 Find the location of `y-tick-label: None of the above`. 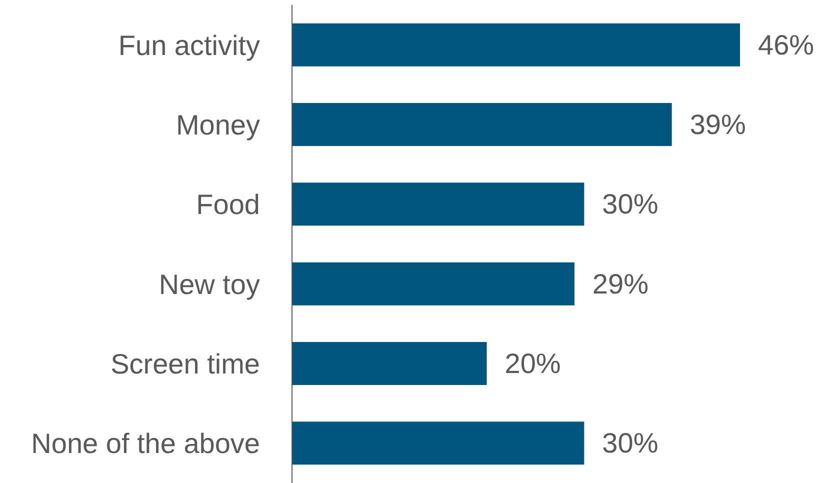

y-tick-label: None of the above is located at coordinates (145, 444).